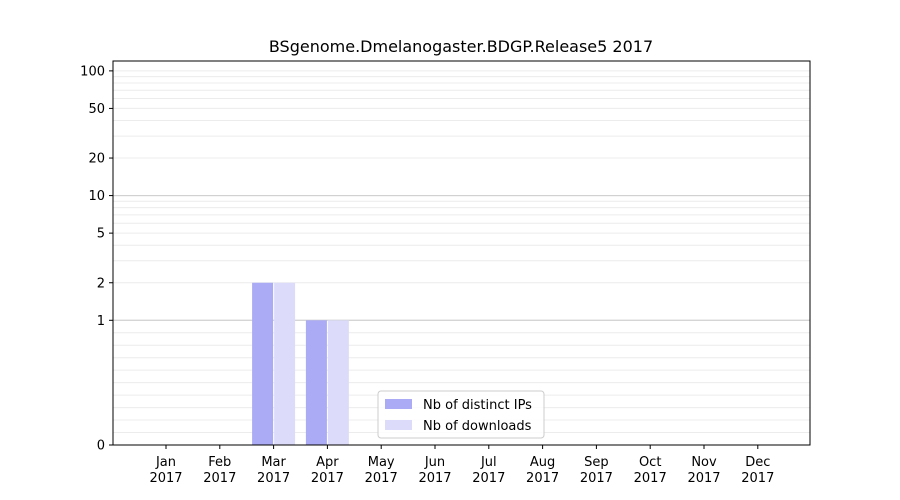  I want to click on y-tick-label: 0, so click(101, 446).